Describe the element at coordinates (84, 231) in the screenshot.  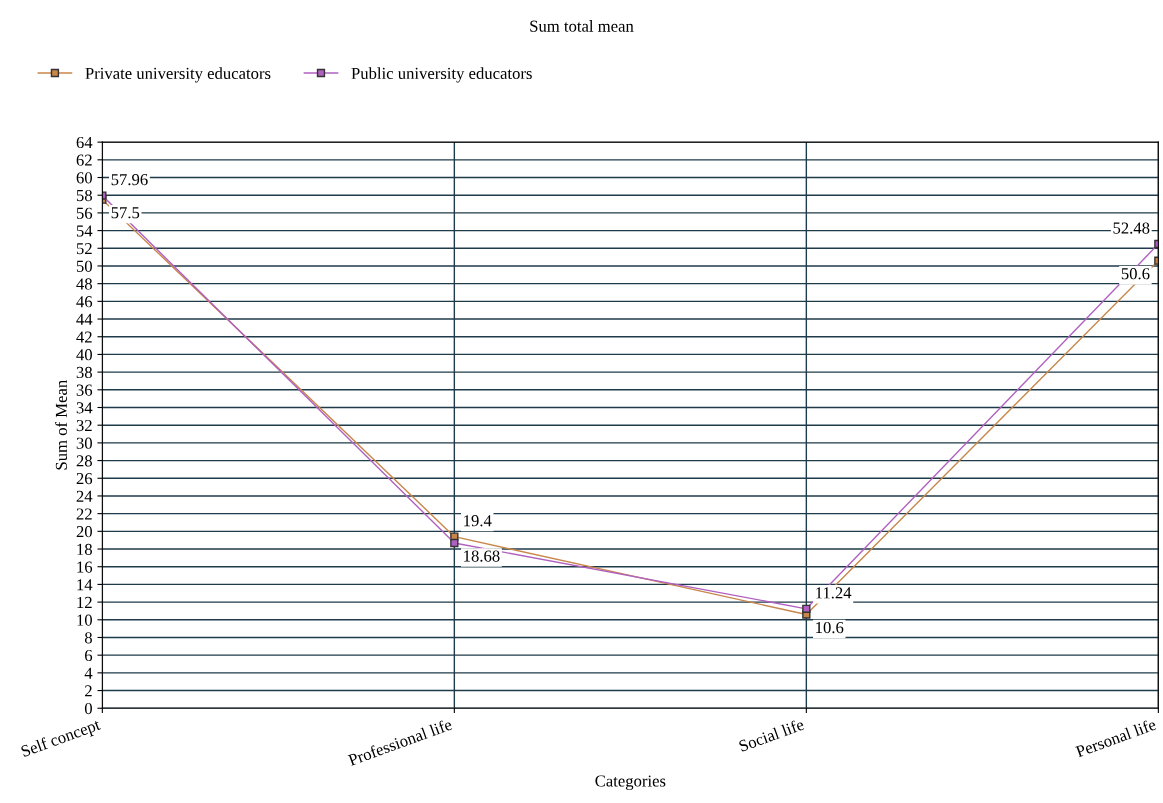
I see `y-tick-label: 54` at that location.